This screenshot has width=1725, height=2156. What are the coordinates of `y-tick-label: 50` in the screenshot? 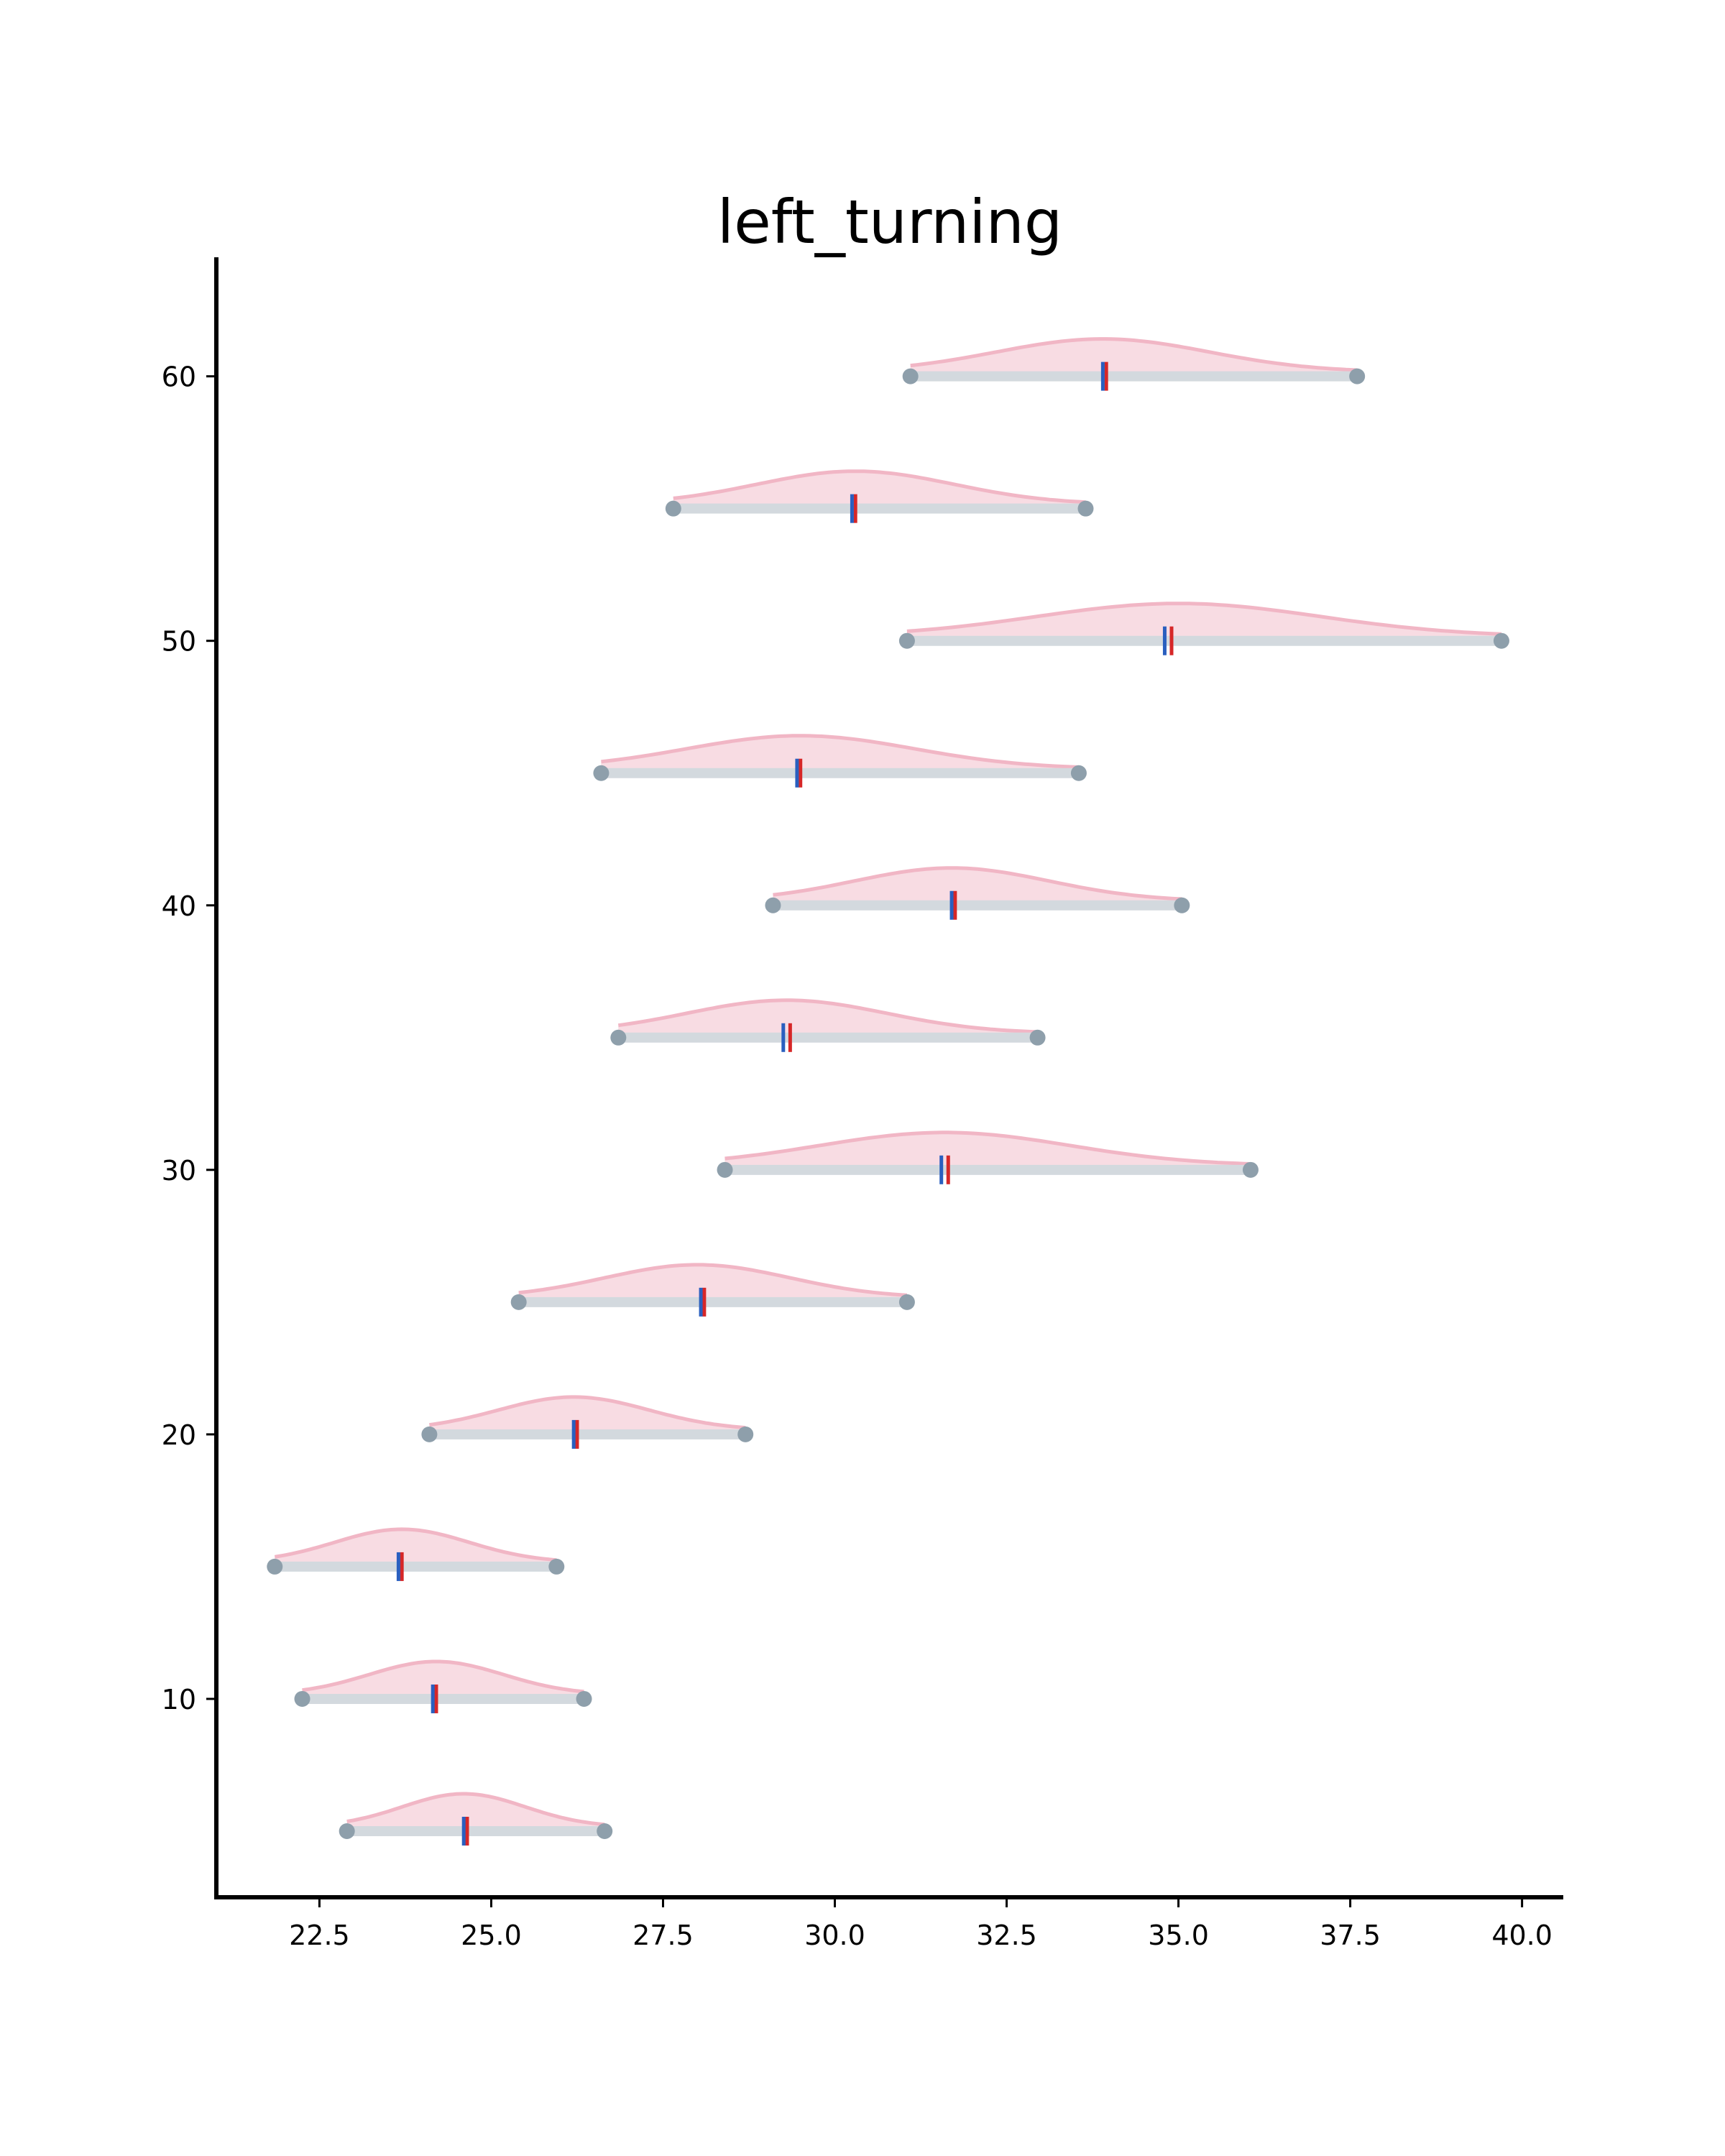 It's located at (179, 642).